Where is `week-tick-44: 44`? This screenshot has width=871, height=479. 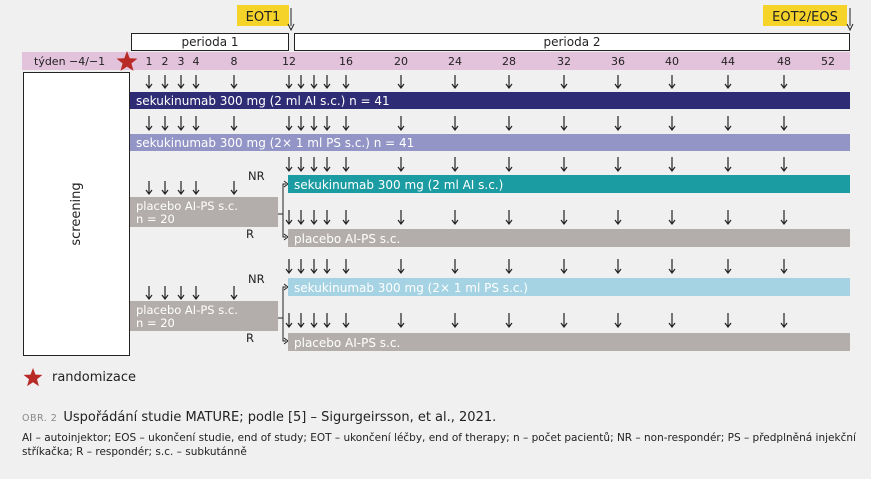 week-tick-44: 44 is located at coordinates (728, 61).